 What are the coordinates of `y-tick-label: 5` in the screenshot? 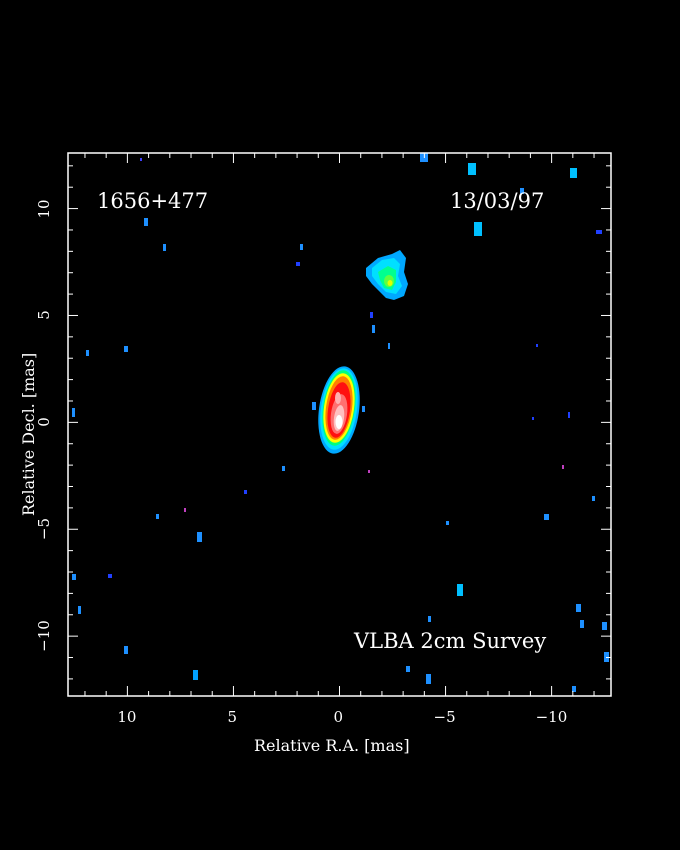 It's located at (44, 315).